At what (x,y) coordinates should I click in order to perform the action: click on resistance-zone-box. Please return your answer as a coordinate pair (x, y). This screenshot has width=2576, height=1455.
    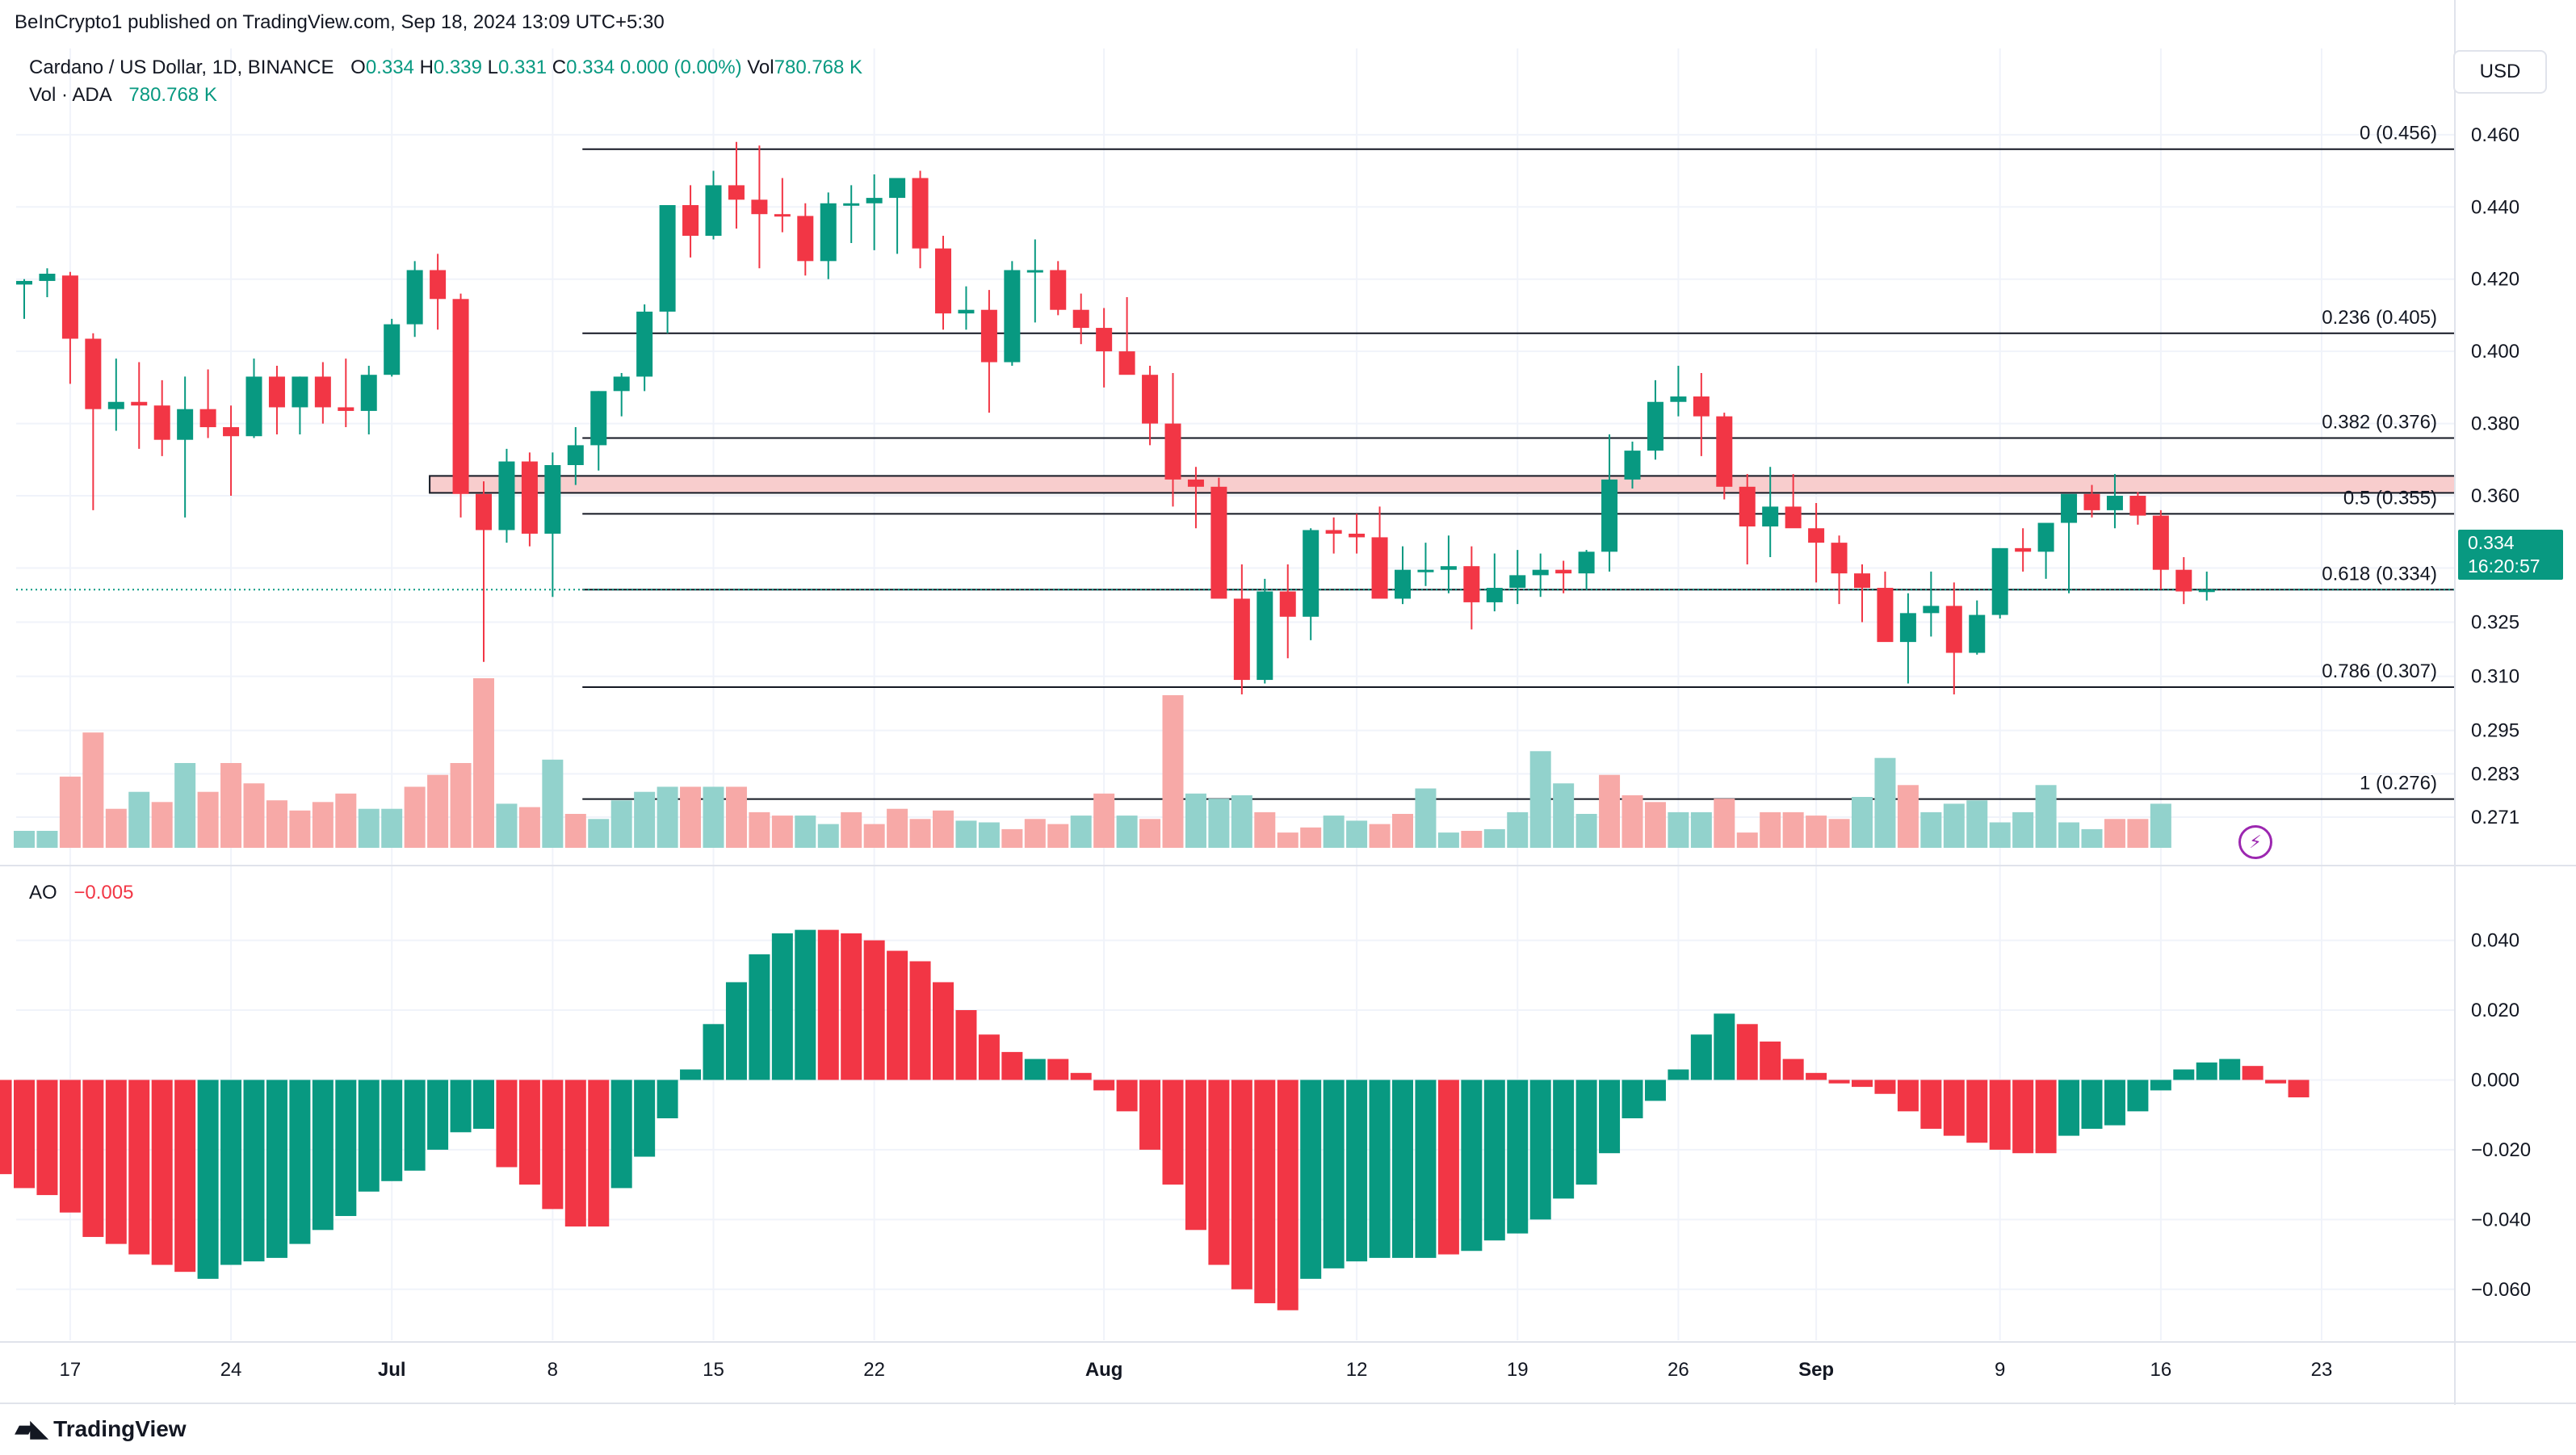
    Looking at the image, I should click on (1443, 485).